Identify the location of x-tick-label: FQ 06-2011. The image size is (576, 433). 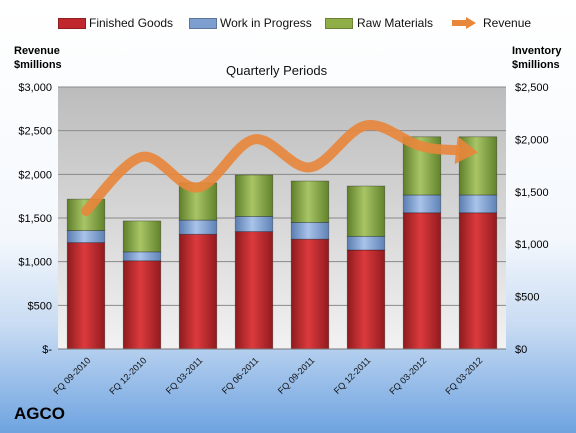
(240, 375).